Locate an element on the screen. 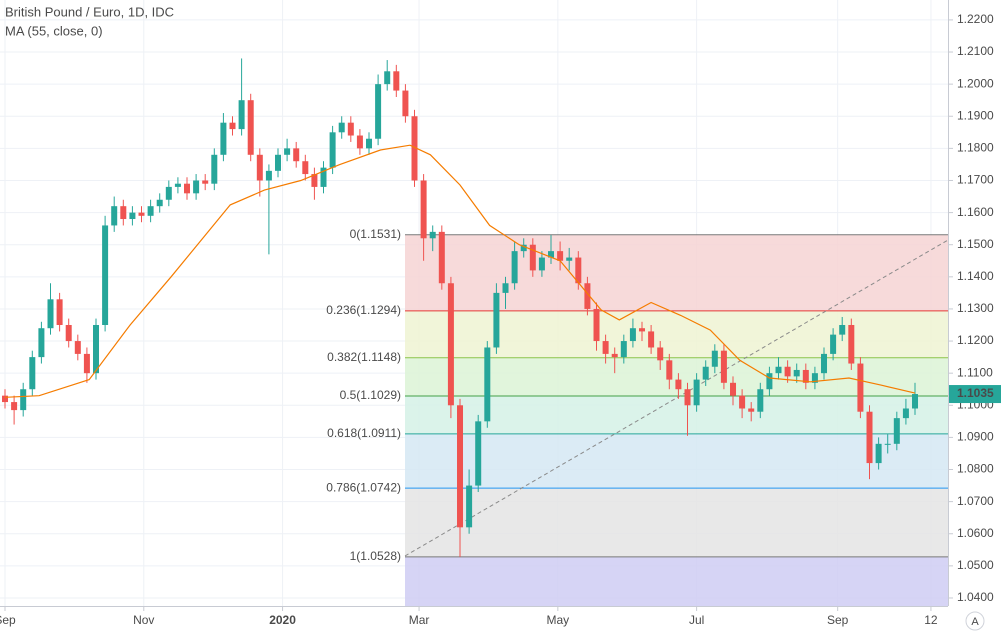 The width and height of the screenshot is (1005, 636). y-tick-label: 1.2200 is located at coordinates (975, 19).